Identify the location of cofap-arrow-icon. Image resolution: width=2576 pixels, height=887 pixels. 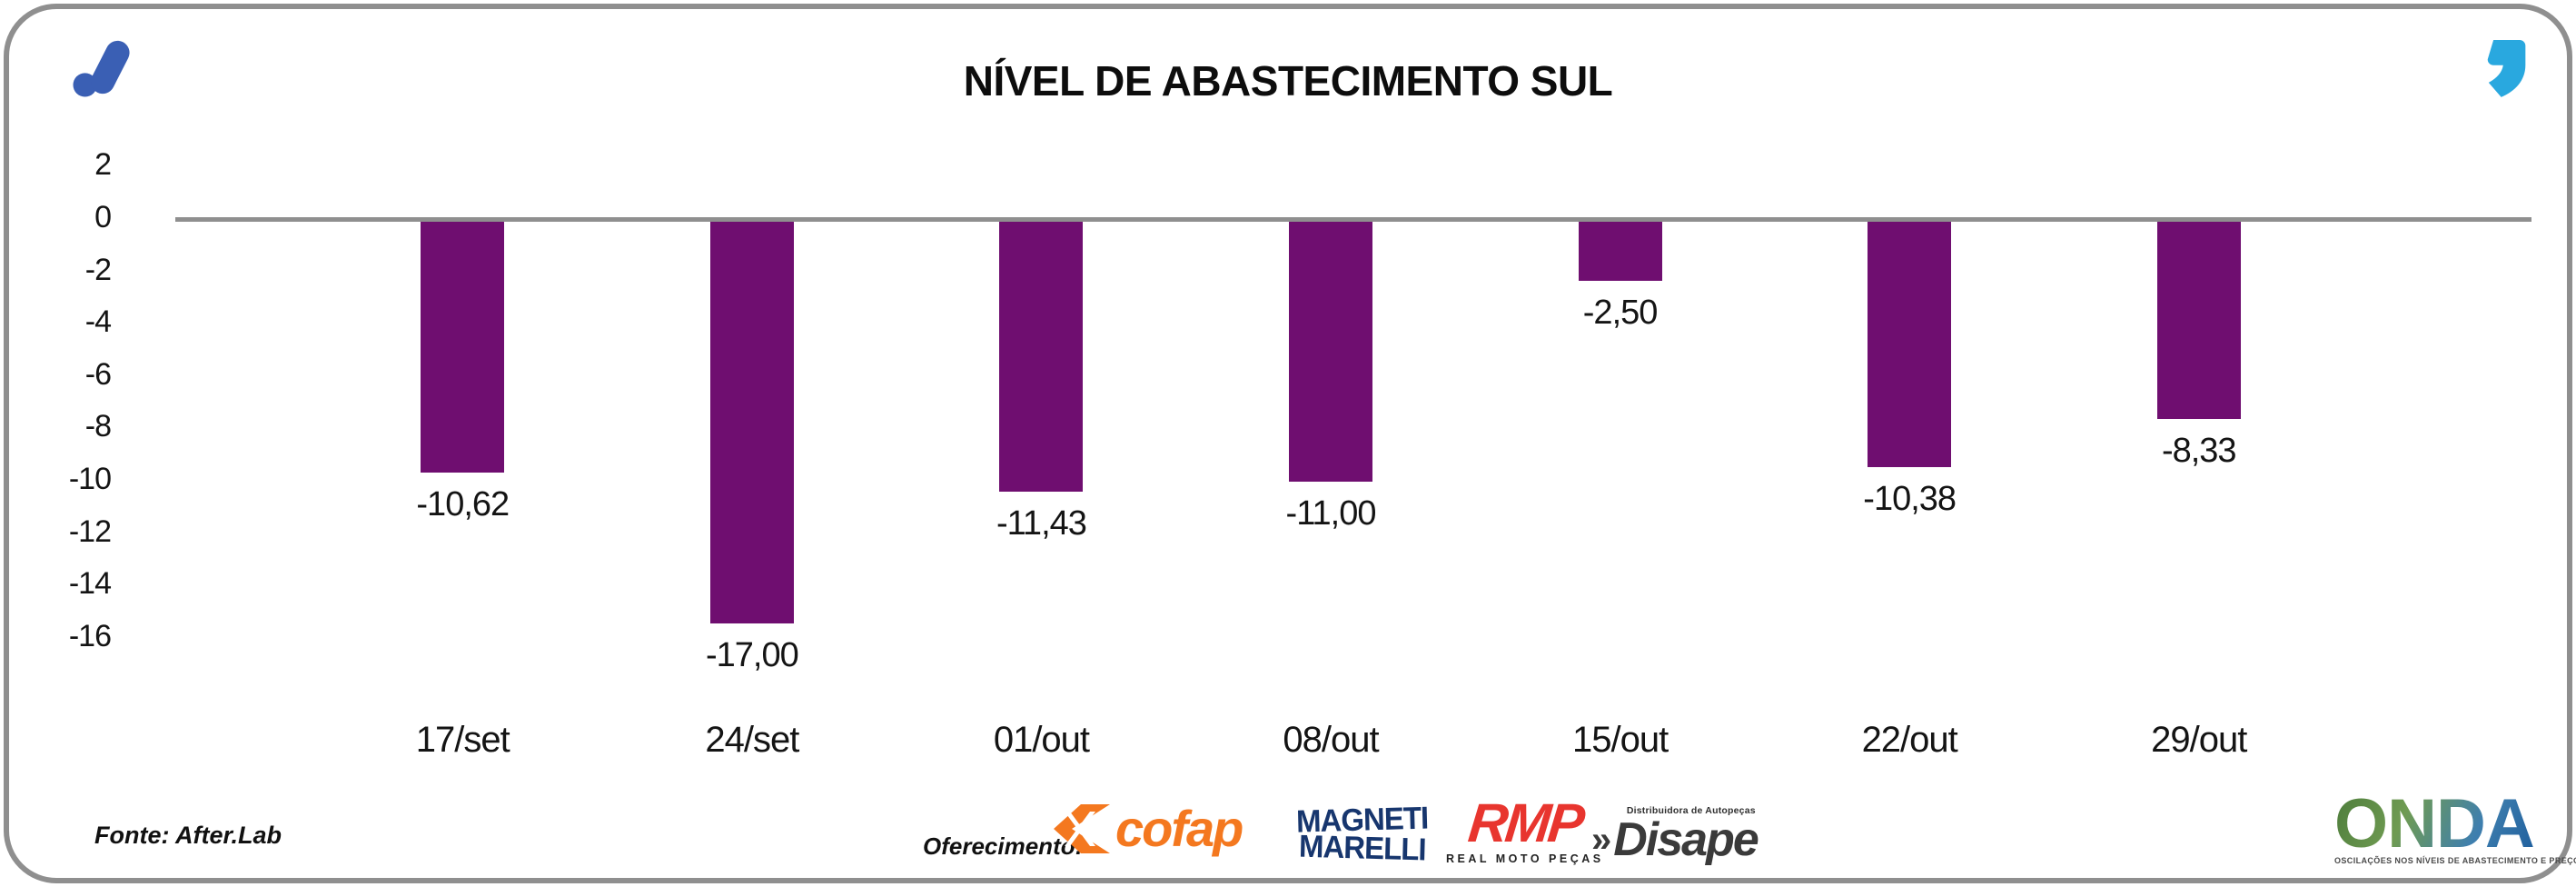
(1082, 828).